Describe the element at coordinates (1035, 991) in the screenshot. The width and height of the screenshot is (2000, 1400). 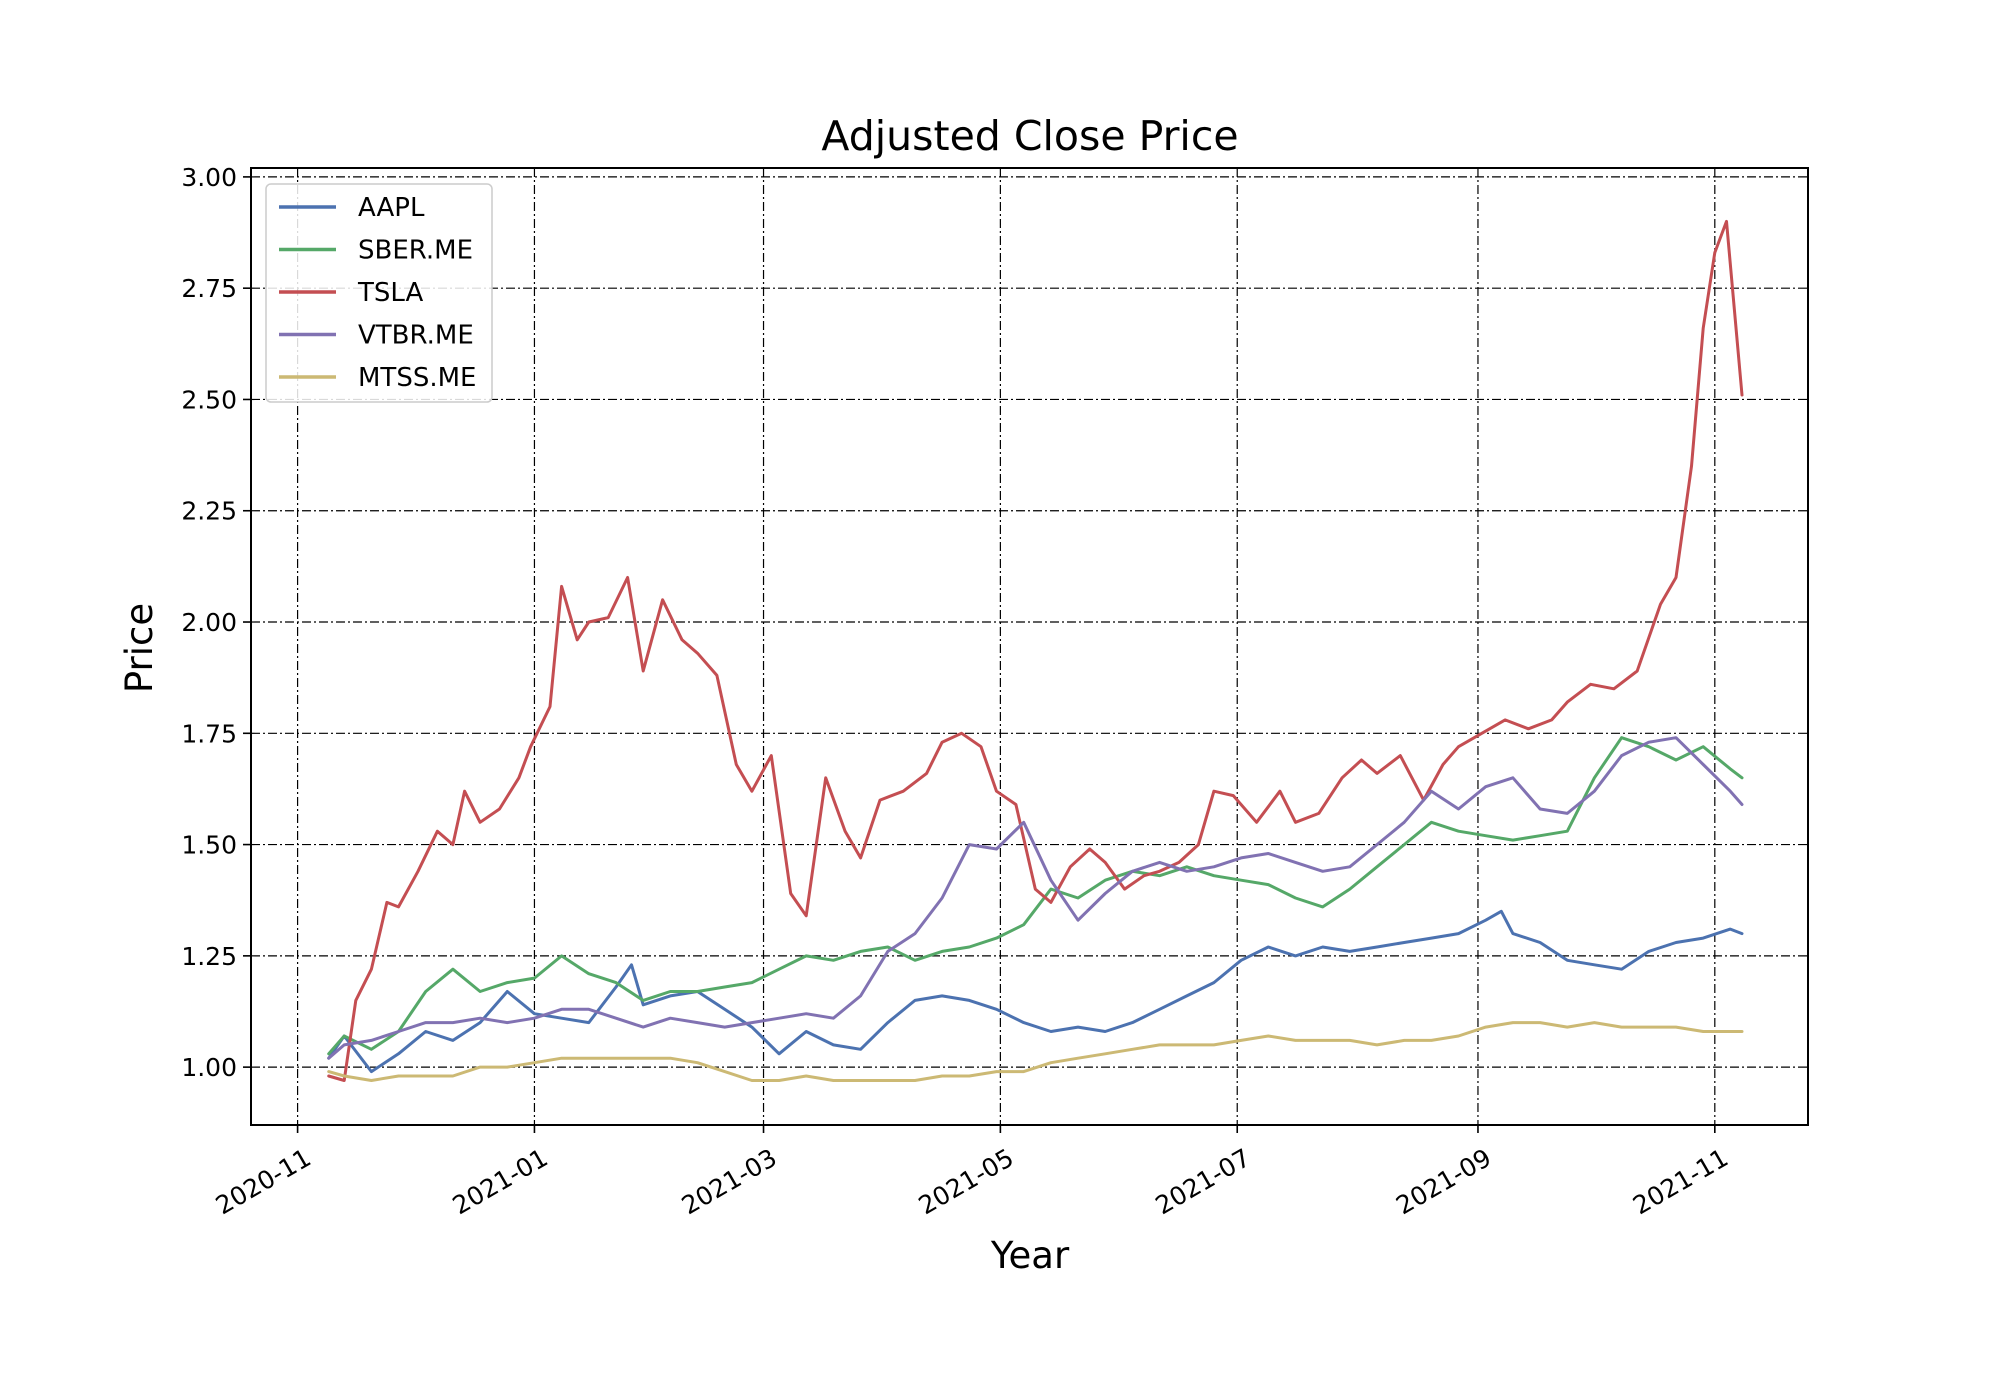
I see `series-line-aapl` at that location.